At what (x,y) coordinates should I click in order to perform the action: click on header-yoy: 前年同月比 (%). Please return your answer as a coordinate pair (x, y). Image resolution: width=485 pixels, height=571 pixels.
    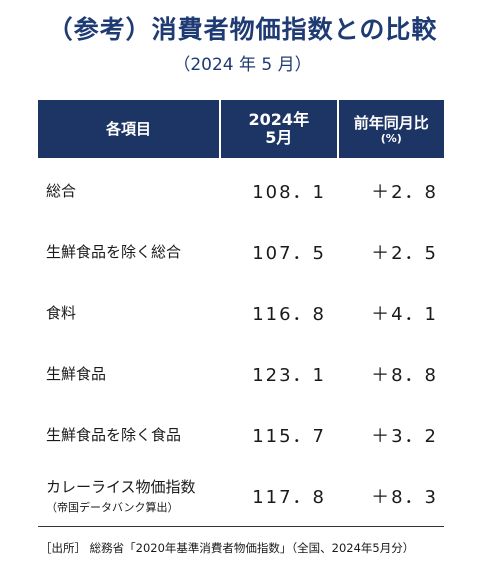
    Looking at the image, I should click on (391, 129).